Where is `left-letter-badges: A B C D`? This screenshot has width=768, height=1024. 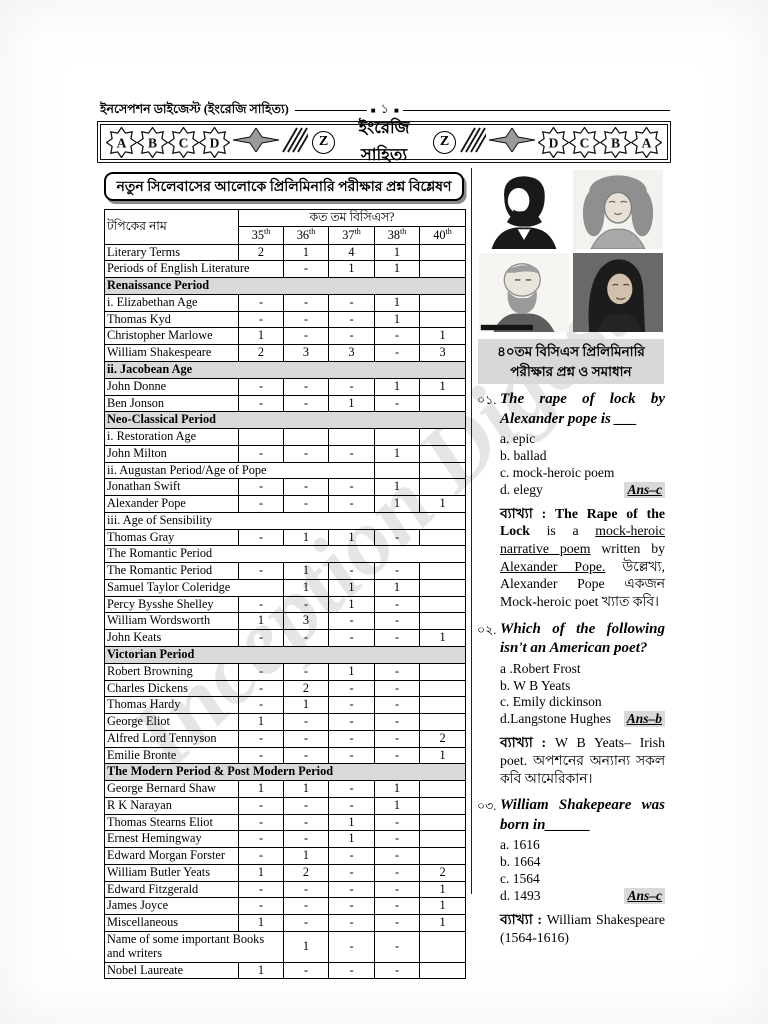 left-letter-badges: A B C D is located at coordinates (168, 142).